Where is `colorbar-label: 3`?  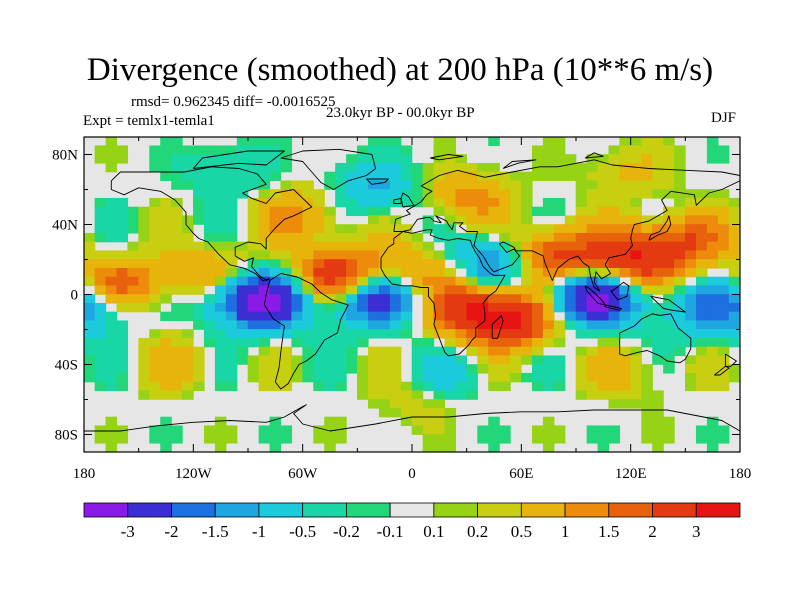 colorbar-label: 3 is located at coordinates (696, 531).